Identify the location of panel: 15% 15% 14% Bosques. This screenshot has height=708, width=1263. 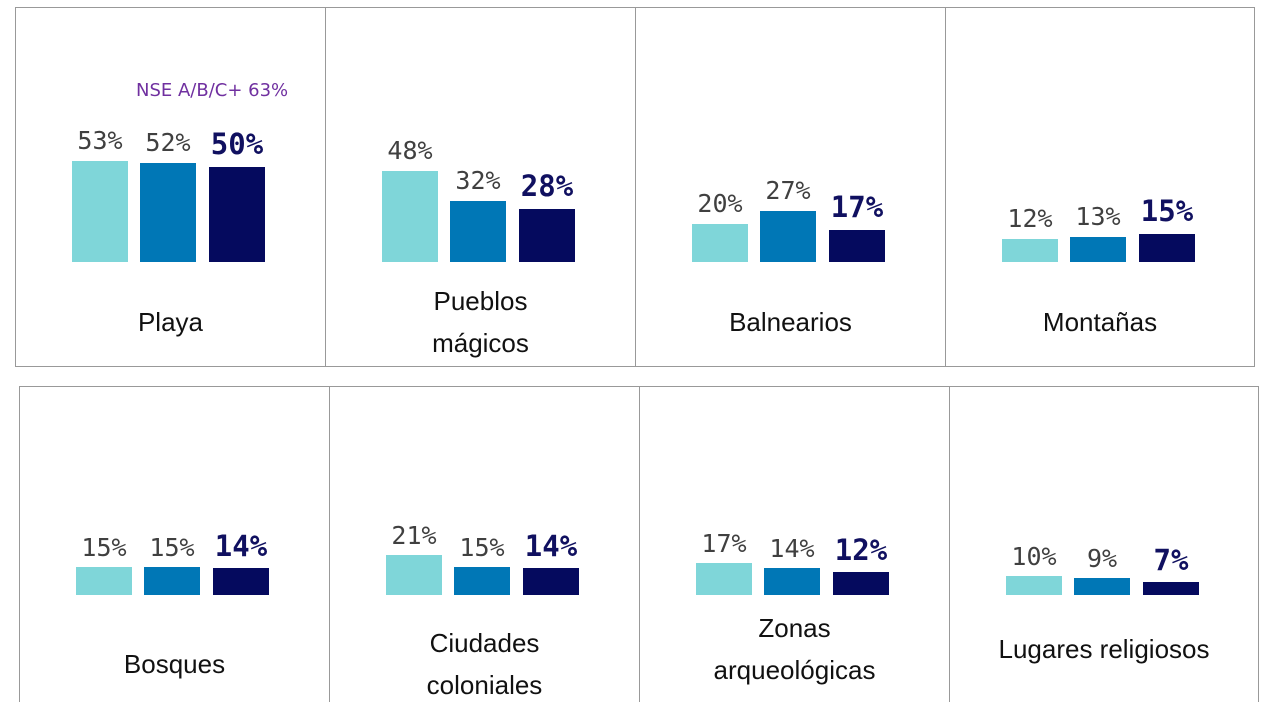
(174, 544).